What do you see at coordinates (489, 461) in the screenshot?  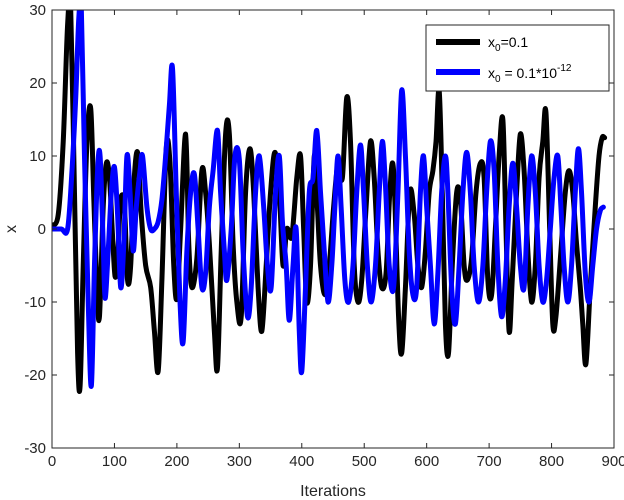 I see `x-tick-label: 700` at bounding box center [489, 461].